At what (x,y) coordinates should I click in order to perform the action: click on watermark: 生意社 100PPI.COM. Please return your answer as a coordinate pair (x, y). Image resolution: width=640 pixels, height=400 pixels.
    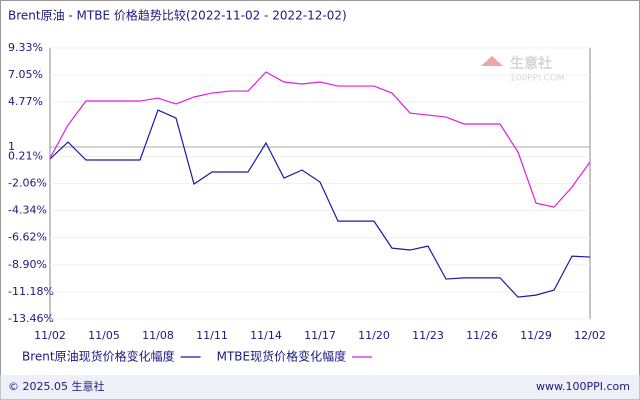
    Looking at the image, I should click on (523, 69).